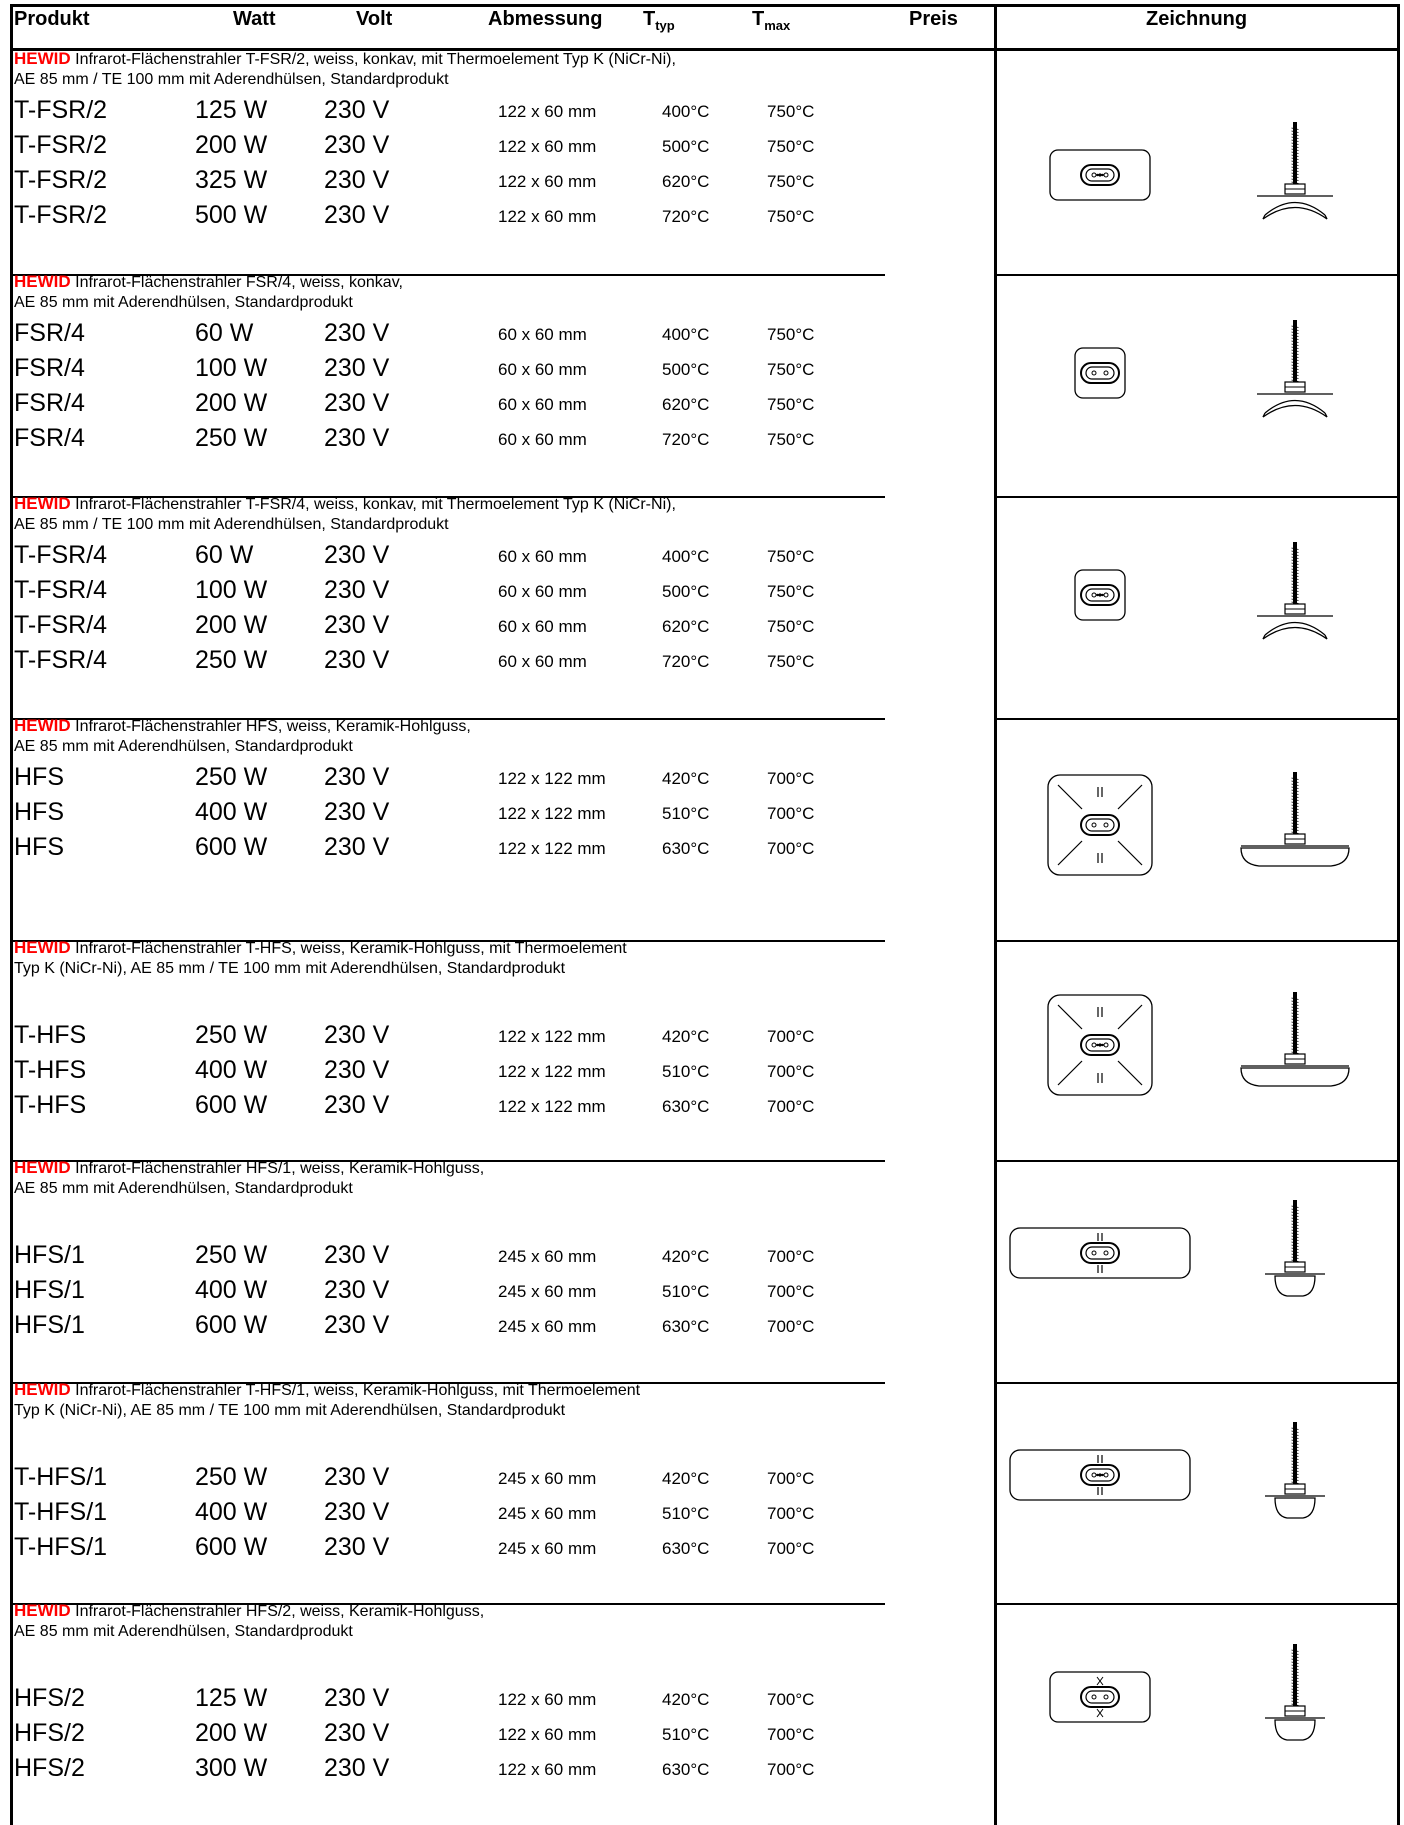 This screenshot has height=1825, width=1404. What do you see at coordinates (1197, 1475) in the screenshot?
I see `hollow-cast-long-heater-with-thermocouple-icon` at bounding box center [1197, 1475].